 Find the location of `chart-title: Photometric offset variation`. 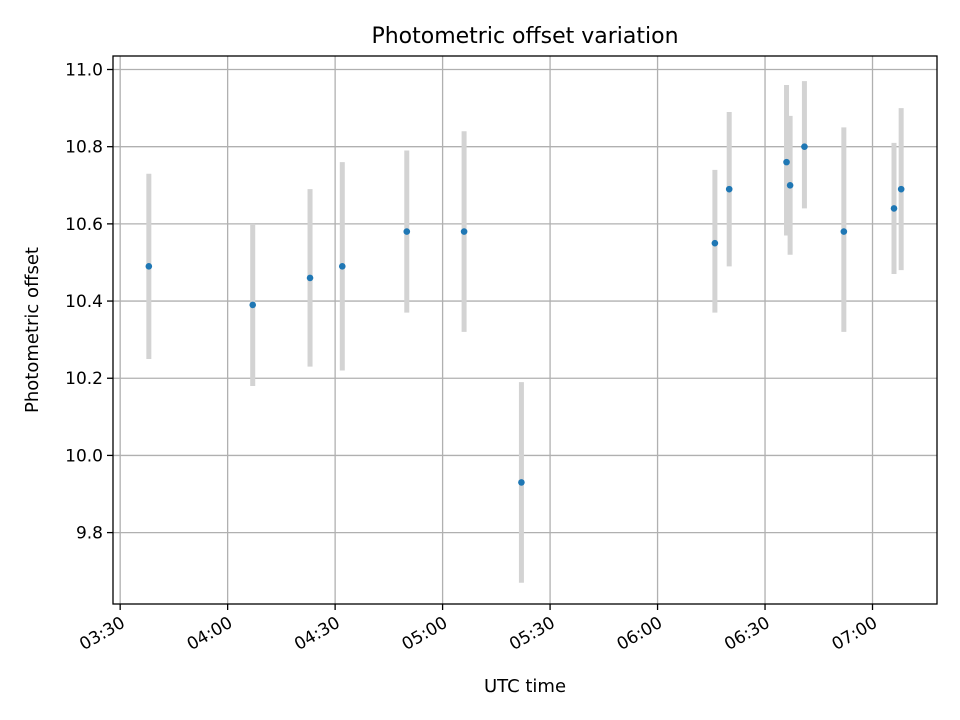

chart-title: Photometric offset variation is located at coordinates (524, 36).